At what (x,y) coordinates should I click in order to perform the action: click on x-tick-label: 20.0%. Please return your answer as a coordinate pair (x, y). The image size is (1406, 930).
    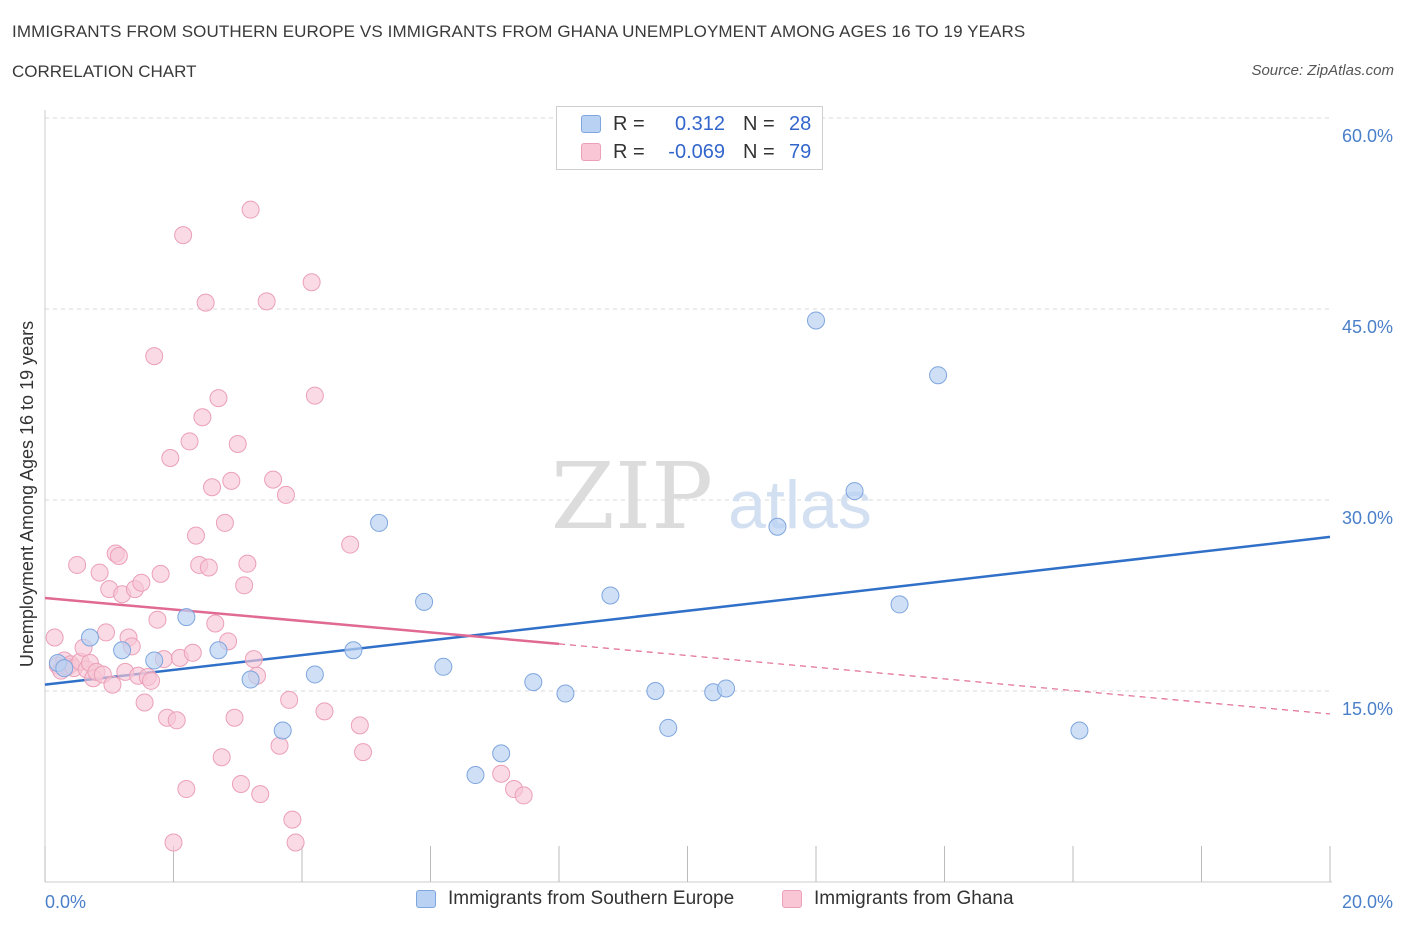
    Looking at the image, I should click on (1367, 902).